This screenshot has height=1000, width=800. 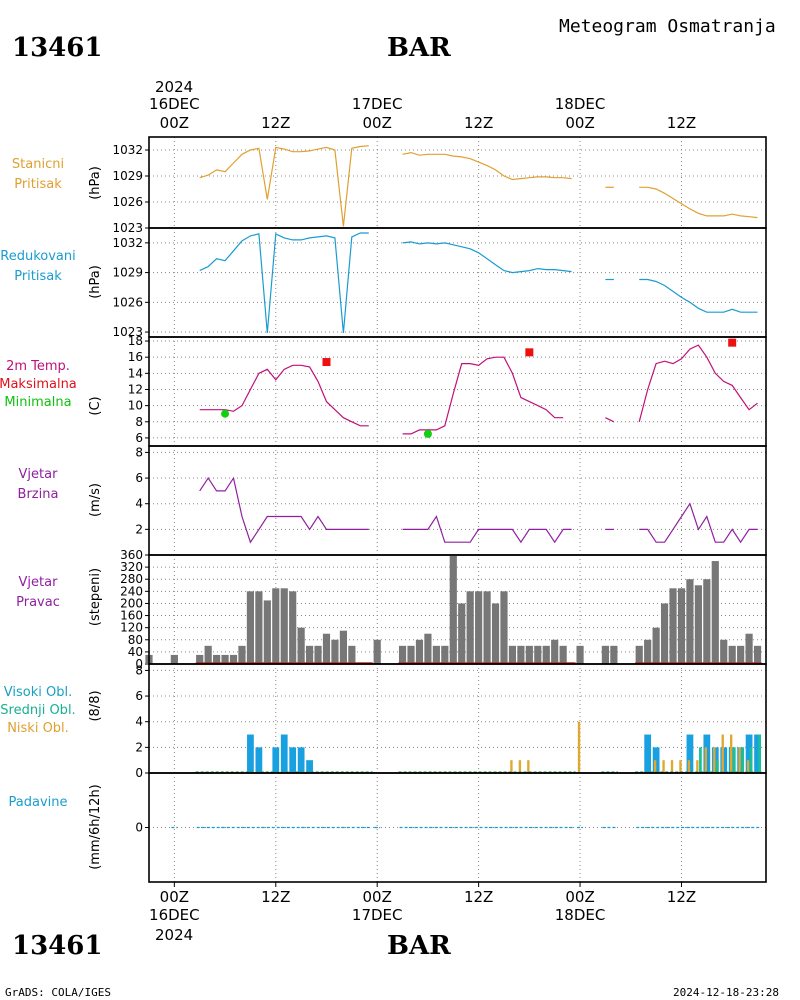 I want to click on y-tick-label: 360, so click(x=131, y=555).